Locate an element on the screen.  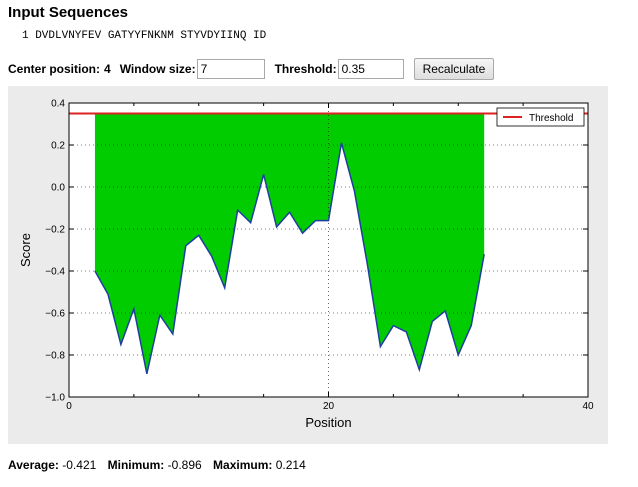
y-tick-label: −1.0 is located at coordinates (55, 398).